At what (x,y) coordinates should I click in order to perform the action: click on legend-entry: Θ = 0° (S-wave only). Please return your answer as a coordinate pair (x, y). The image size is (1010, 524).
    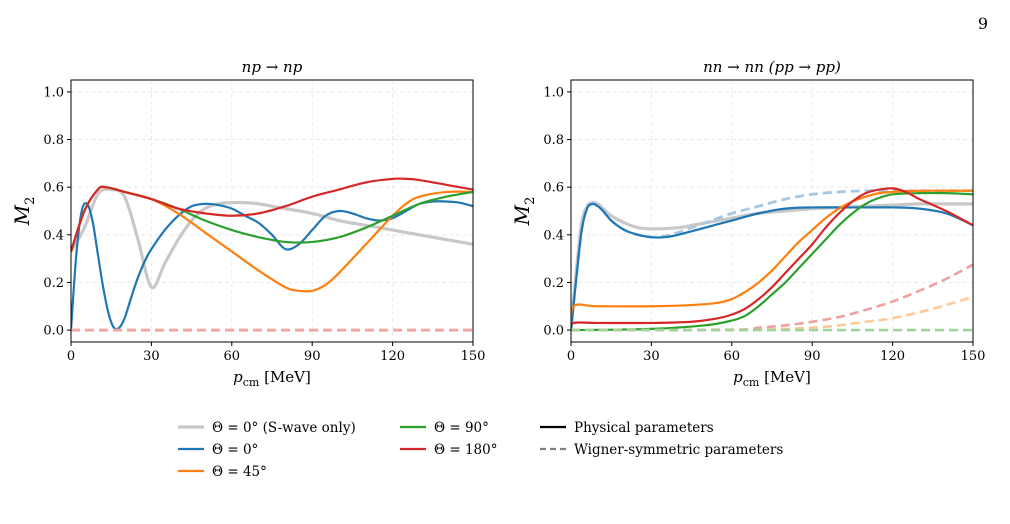
    Looking at the image, I should click on (267, 428).